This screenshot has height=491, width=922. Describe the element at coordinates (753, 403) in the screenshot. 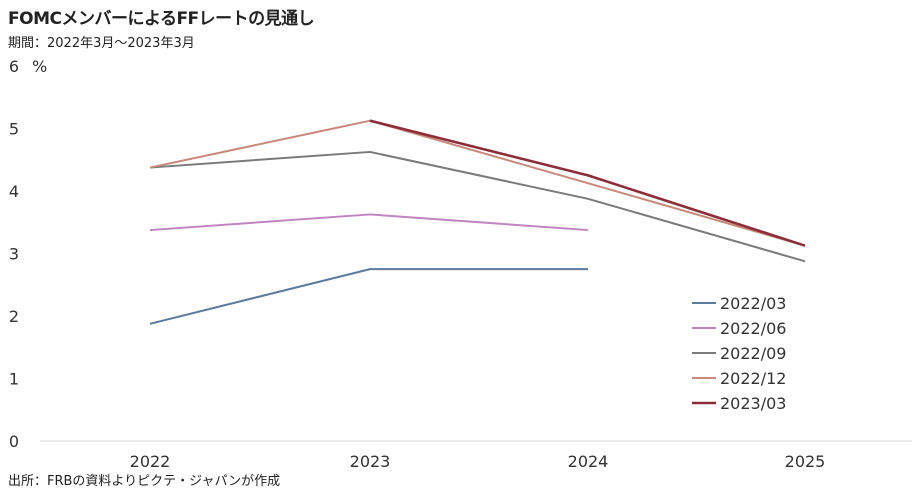

I see `legend-label: 2023/03` at that location.